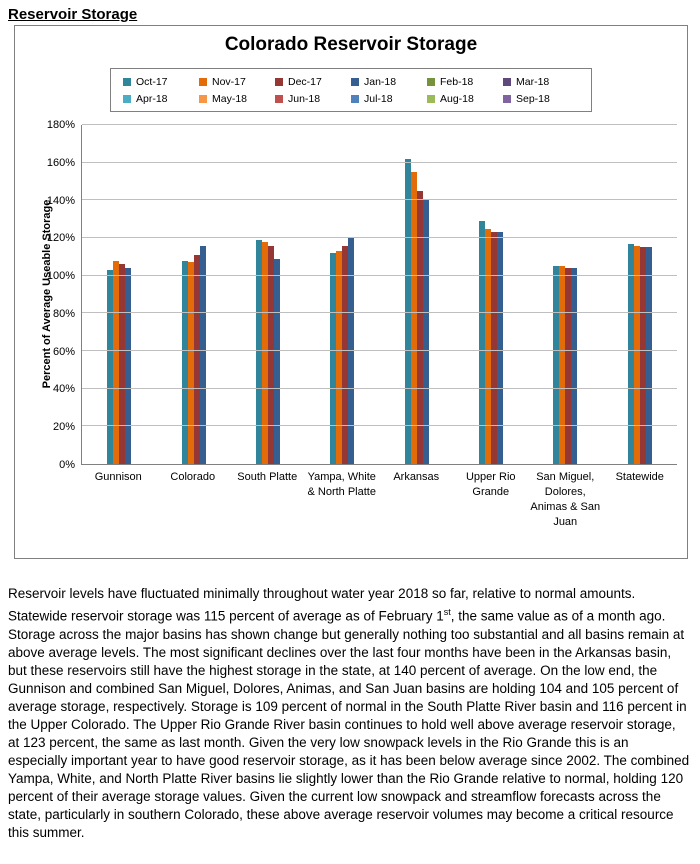  What do you see at coordinates (63, 351) in the screenshot?
I see `y-tick-label: 60%` at bounding box center [63, 351].